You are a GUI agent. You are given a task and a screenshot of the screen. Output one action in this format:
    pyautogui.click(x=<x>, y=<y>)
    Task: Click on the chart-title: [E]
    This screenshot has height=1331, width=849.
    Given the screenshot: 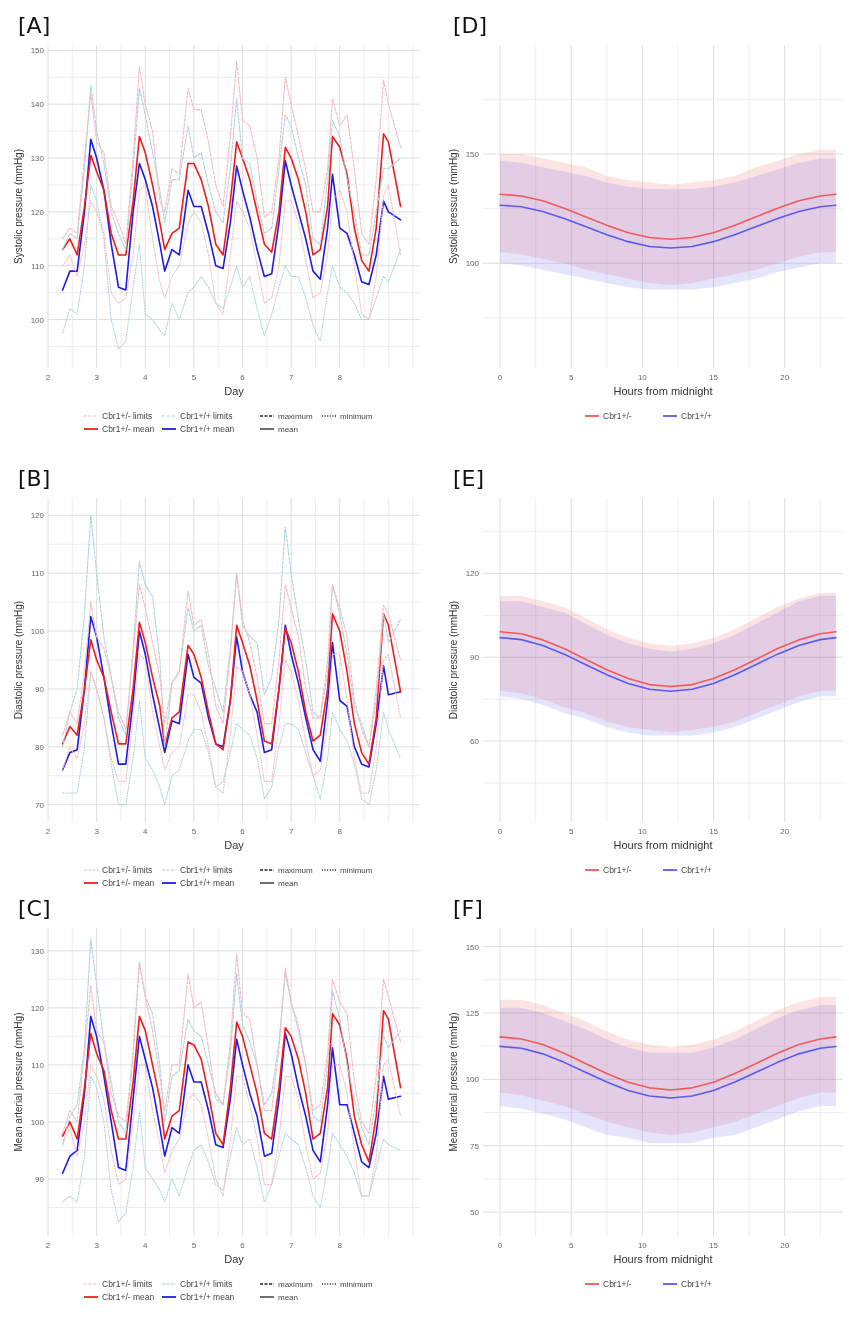 What is the action you would take?
    pyautogui.click(x=469, y=478)
    